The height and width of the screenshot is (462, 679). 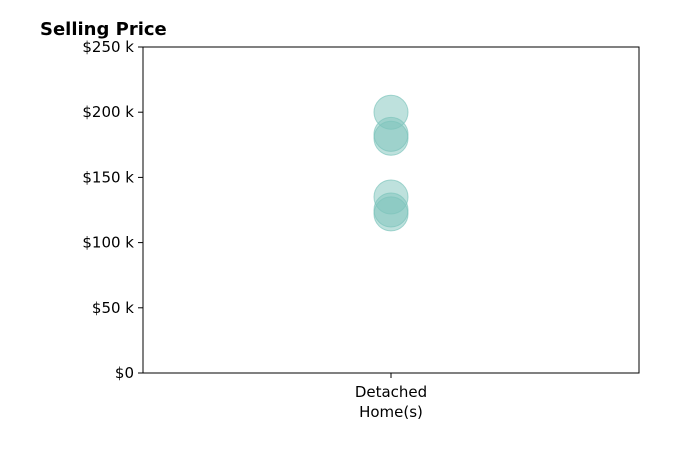 I want to click on x-tick-label: Detached Home(s), so click(x=391, y=402).